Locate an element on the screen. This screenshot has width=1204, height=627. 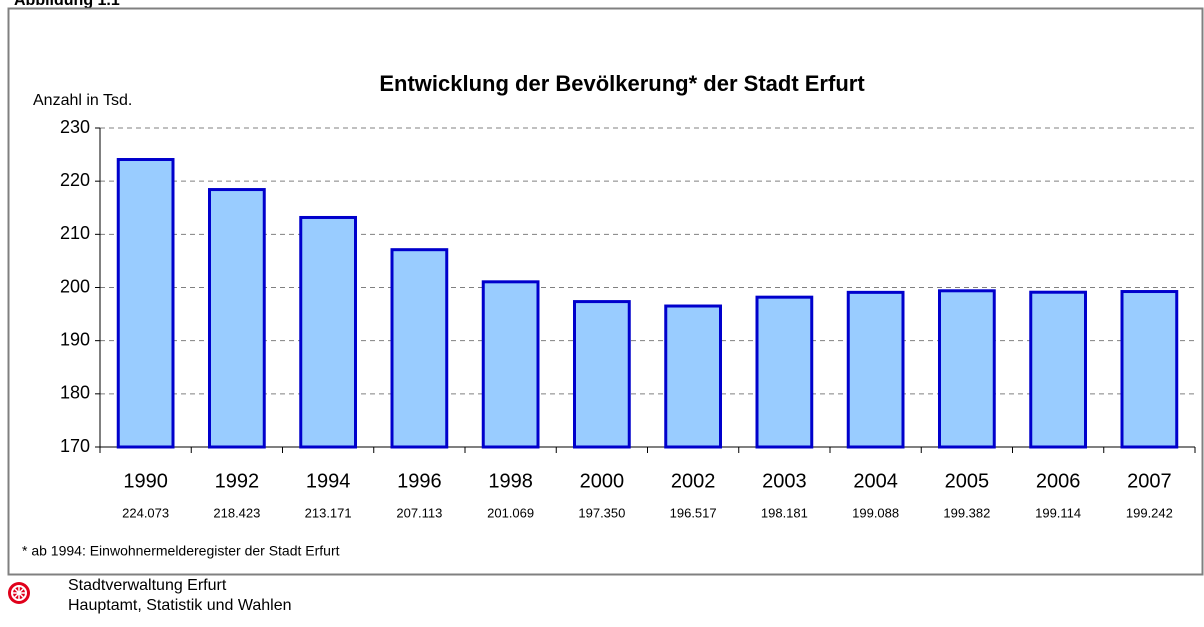
value-label: 199.088 is located at coordinates (875, 512).